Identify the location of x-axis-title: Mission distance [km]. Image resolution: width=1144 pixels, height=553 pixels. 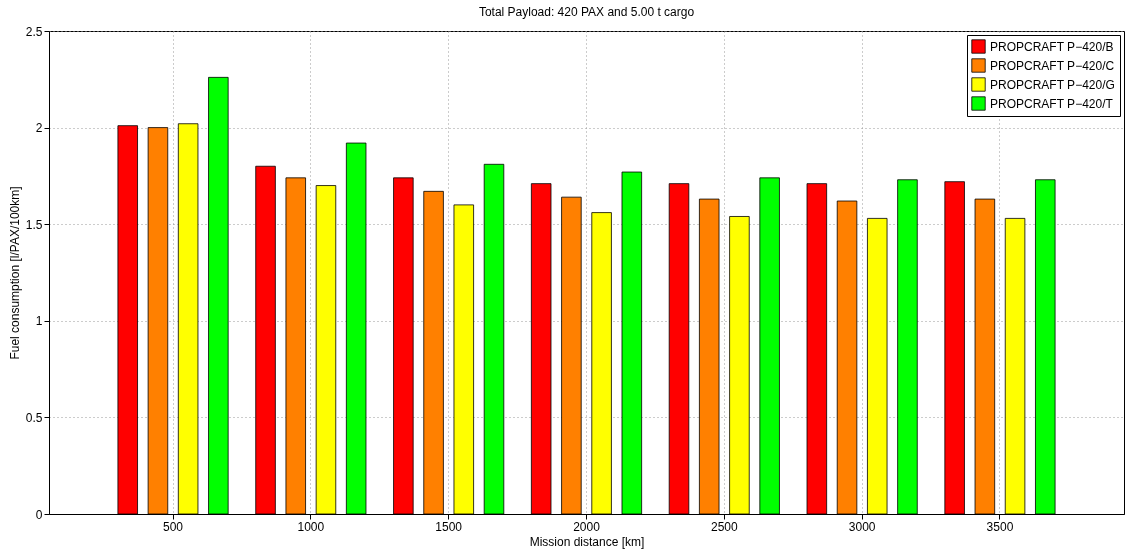
(587, 541).